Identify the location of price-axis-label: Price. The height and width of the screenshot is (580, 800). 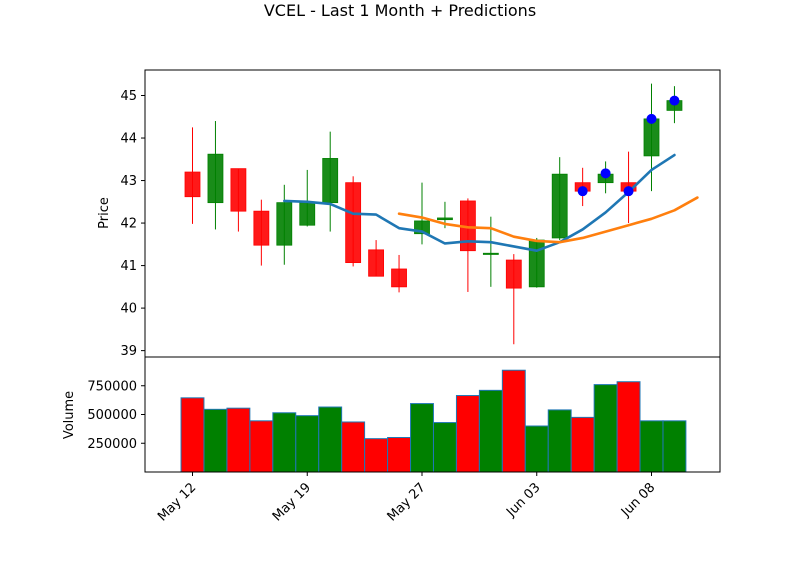
(104, 213).